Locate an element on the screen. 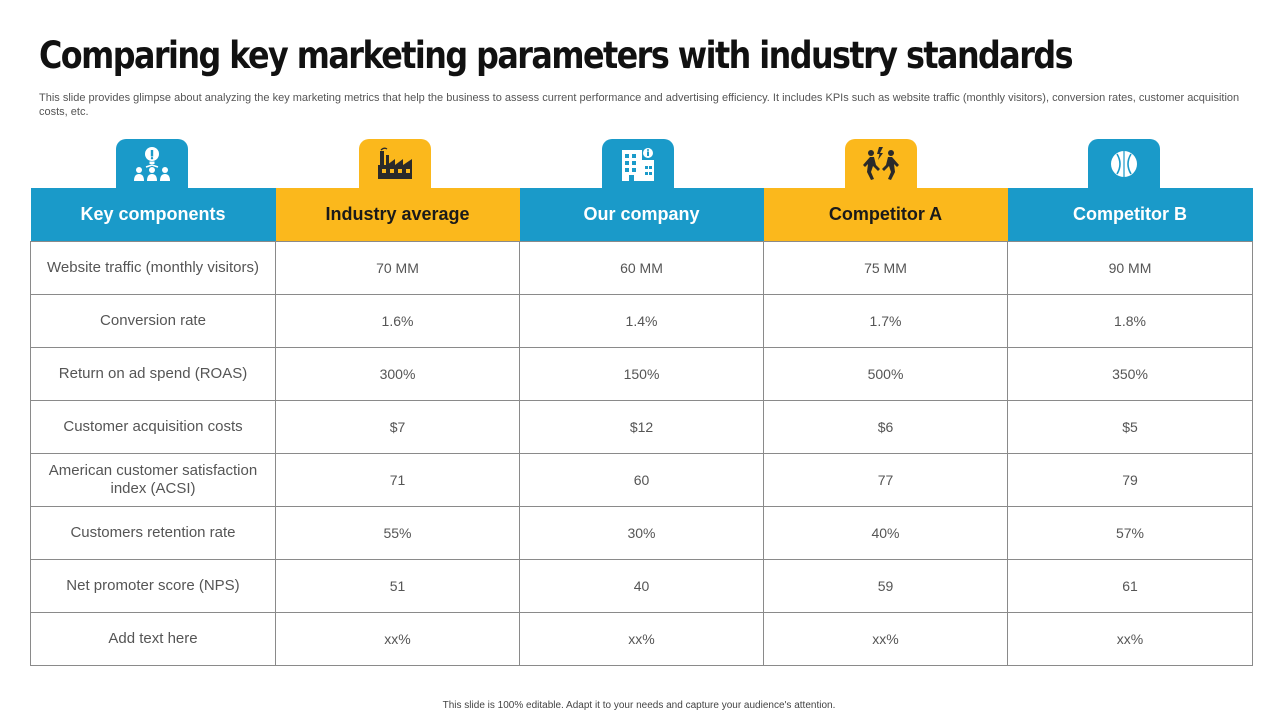  office-building-icon is located at coordinates (638, 164).